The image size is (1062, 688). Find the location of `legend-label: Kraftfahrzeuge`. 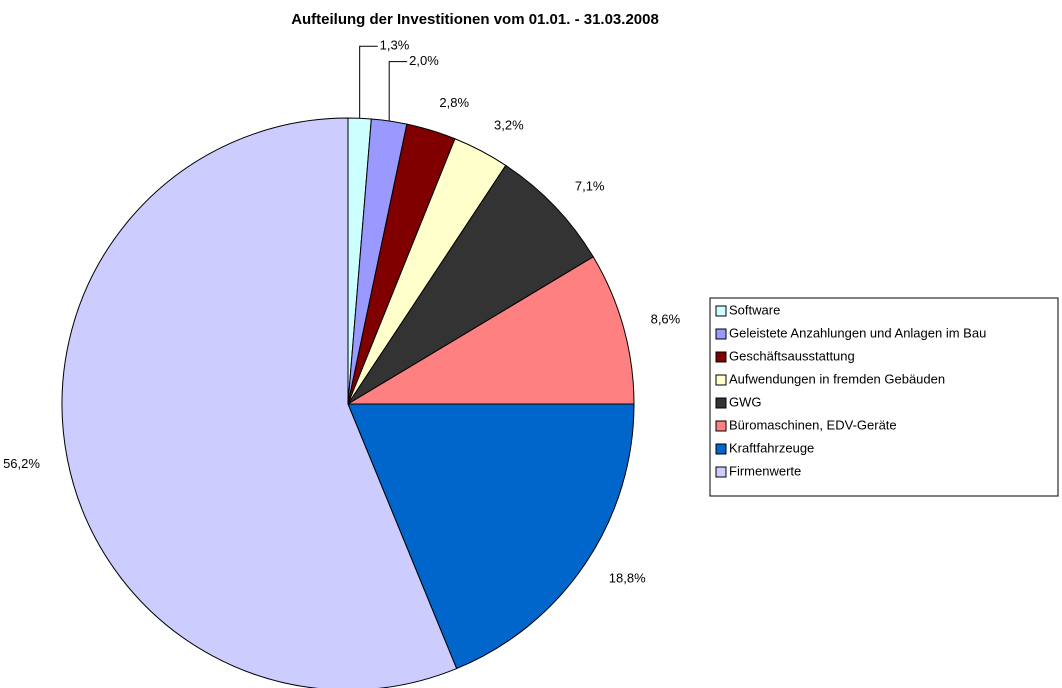

legend-label: Kraftfahrzeuge is located at coordinates (771, 447).